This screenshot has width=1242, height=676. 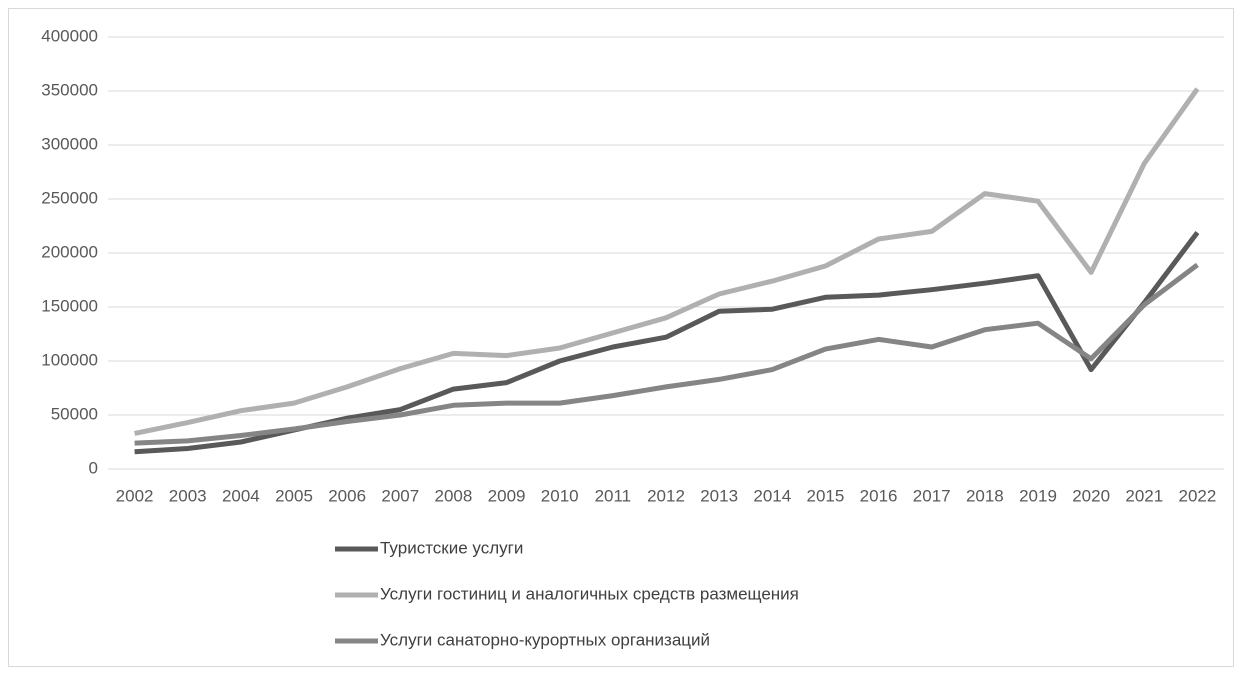 I want to click on y-tick-label: 50000, so click(x=74, y=413).